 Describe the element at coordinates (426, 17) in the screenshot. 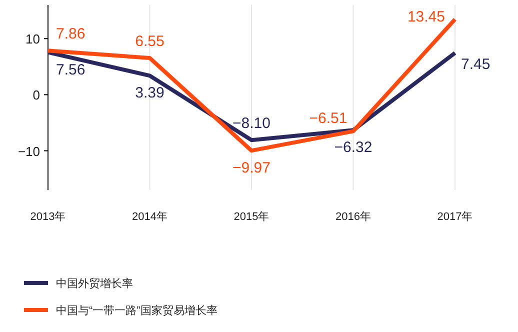

I see `data-label: 13.45` at that location.